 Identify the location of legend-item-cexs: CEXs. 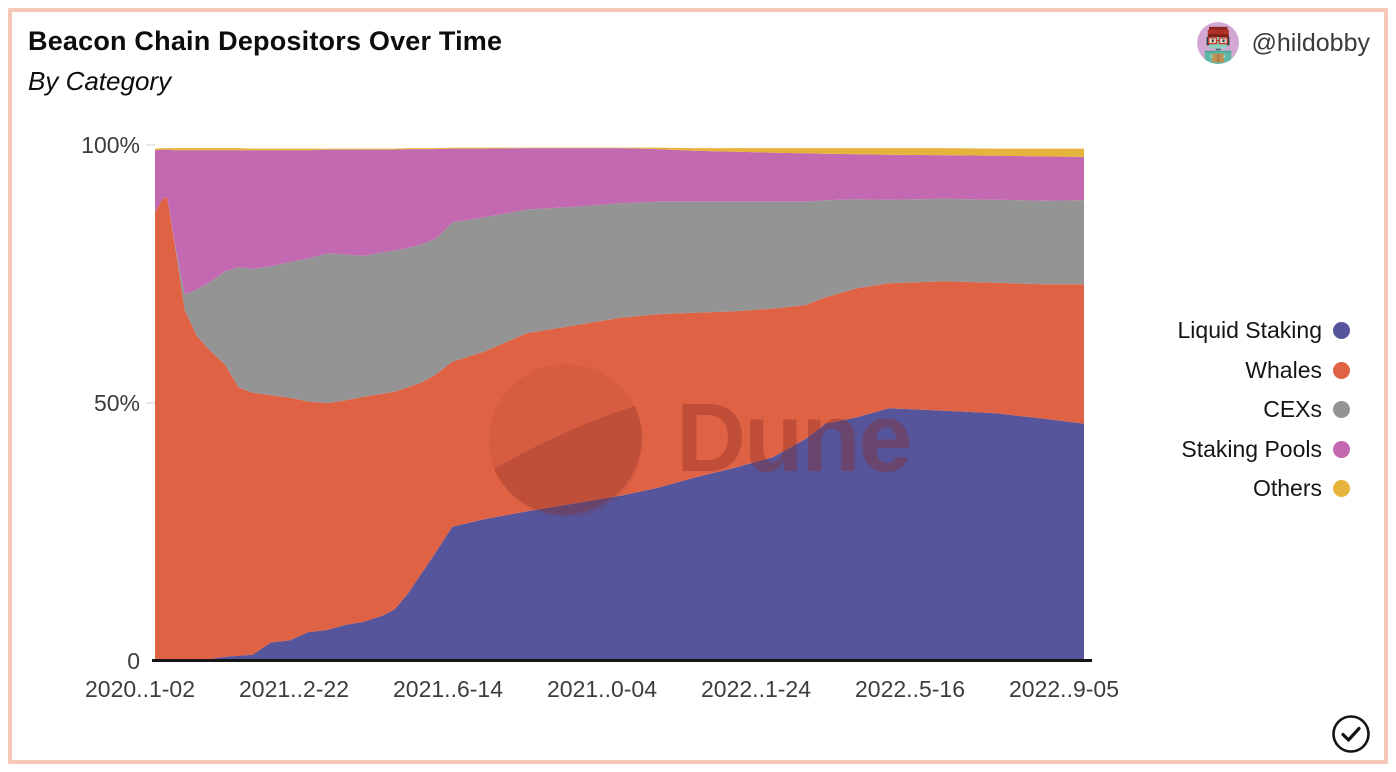
(1264, 410).